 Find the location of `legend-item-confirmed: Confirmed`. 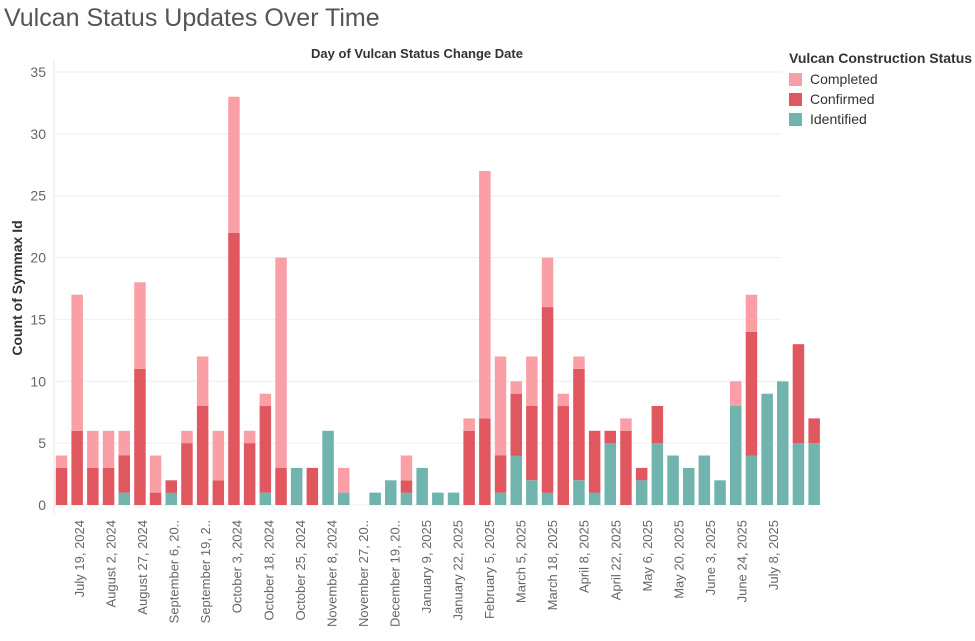

legend-item-confirmed: Confirmed is located at coordinates (880, 99).